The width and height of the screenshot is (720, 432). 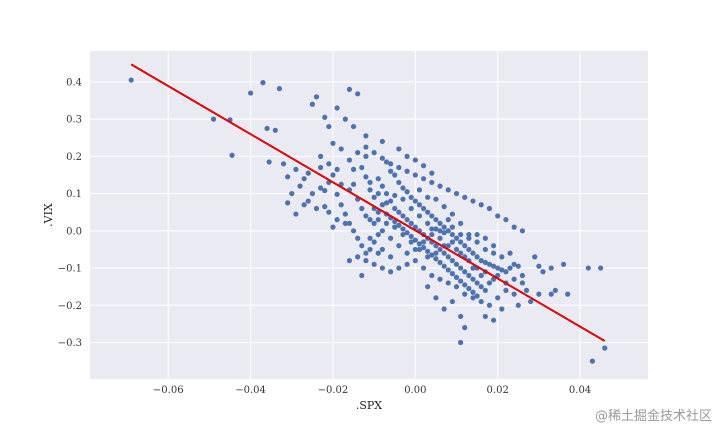 I want to click on y-axis-ticks: −0.3 −0.2 −0.1 0.0 0.1 0.2 0.3 0.4, so click(x=70, y=213).